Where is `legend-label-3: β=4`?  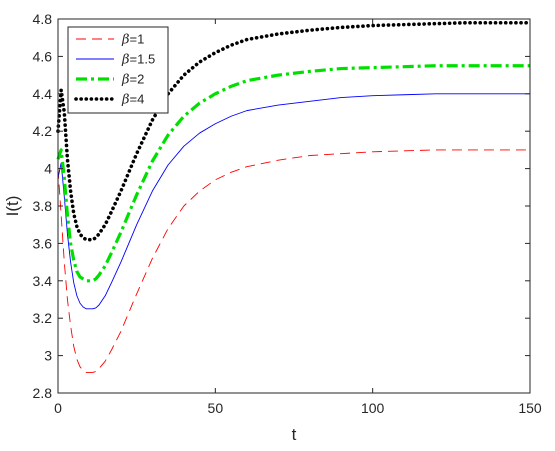
legend-label-3: β=4 is located at coordinates (132, 100).